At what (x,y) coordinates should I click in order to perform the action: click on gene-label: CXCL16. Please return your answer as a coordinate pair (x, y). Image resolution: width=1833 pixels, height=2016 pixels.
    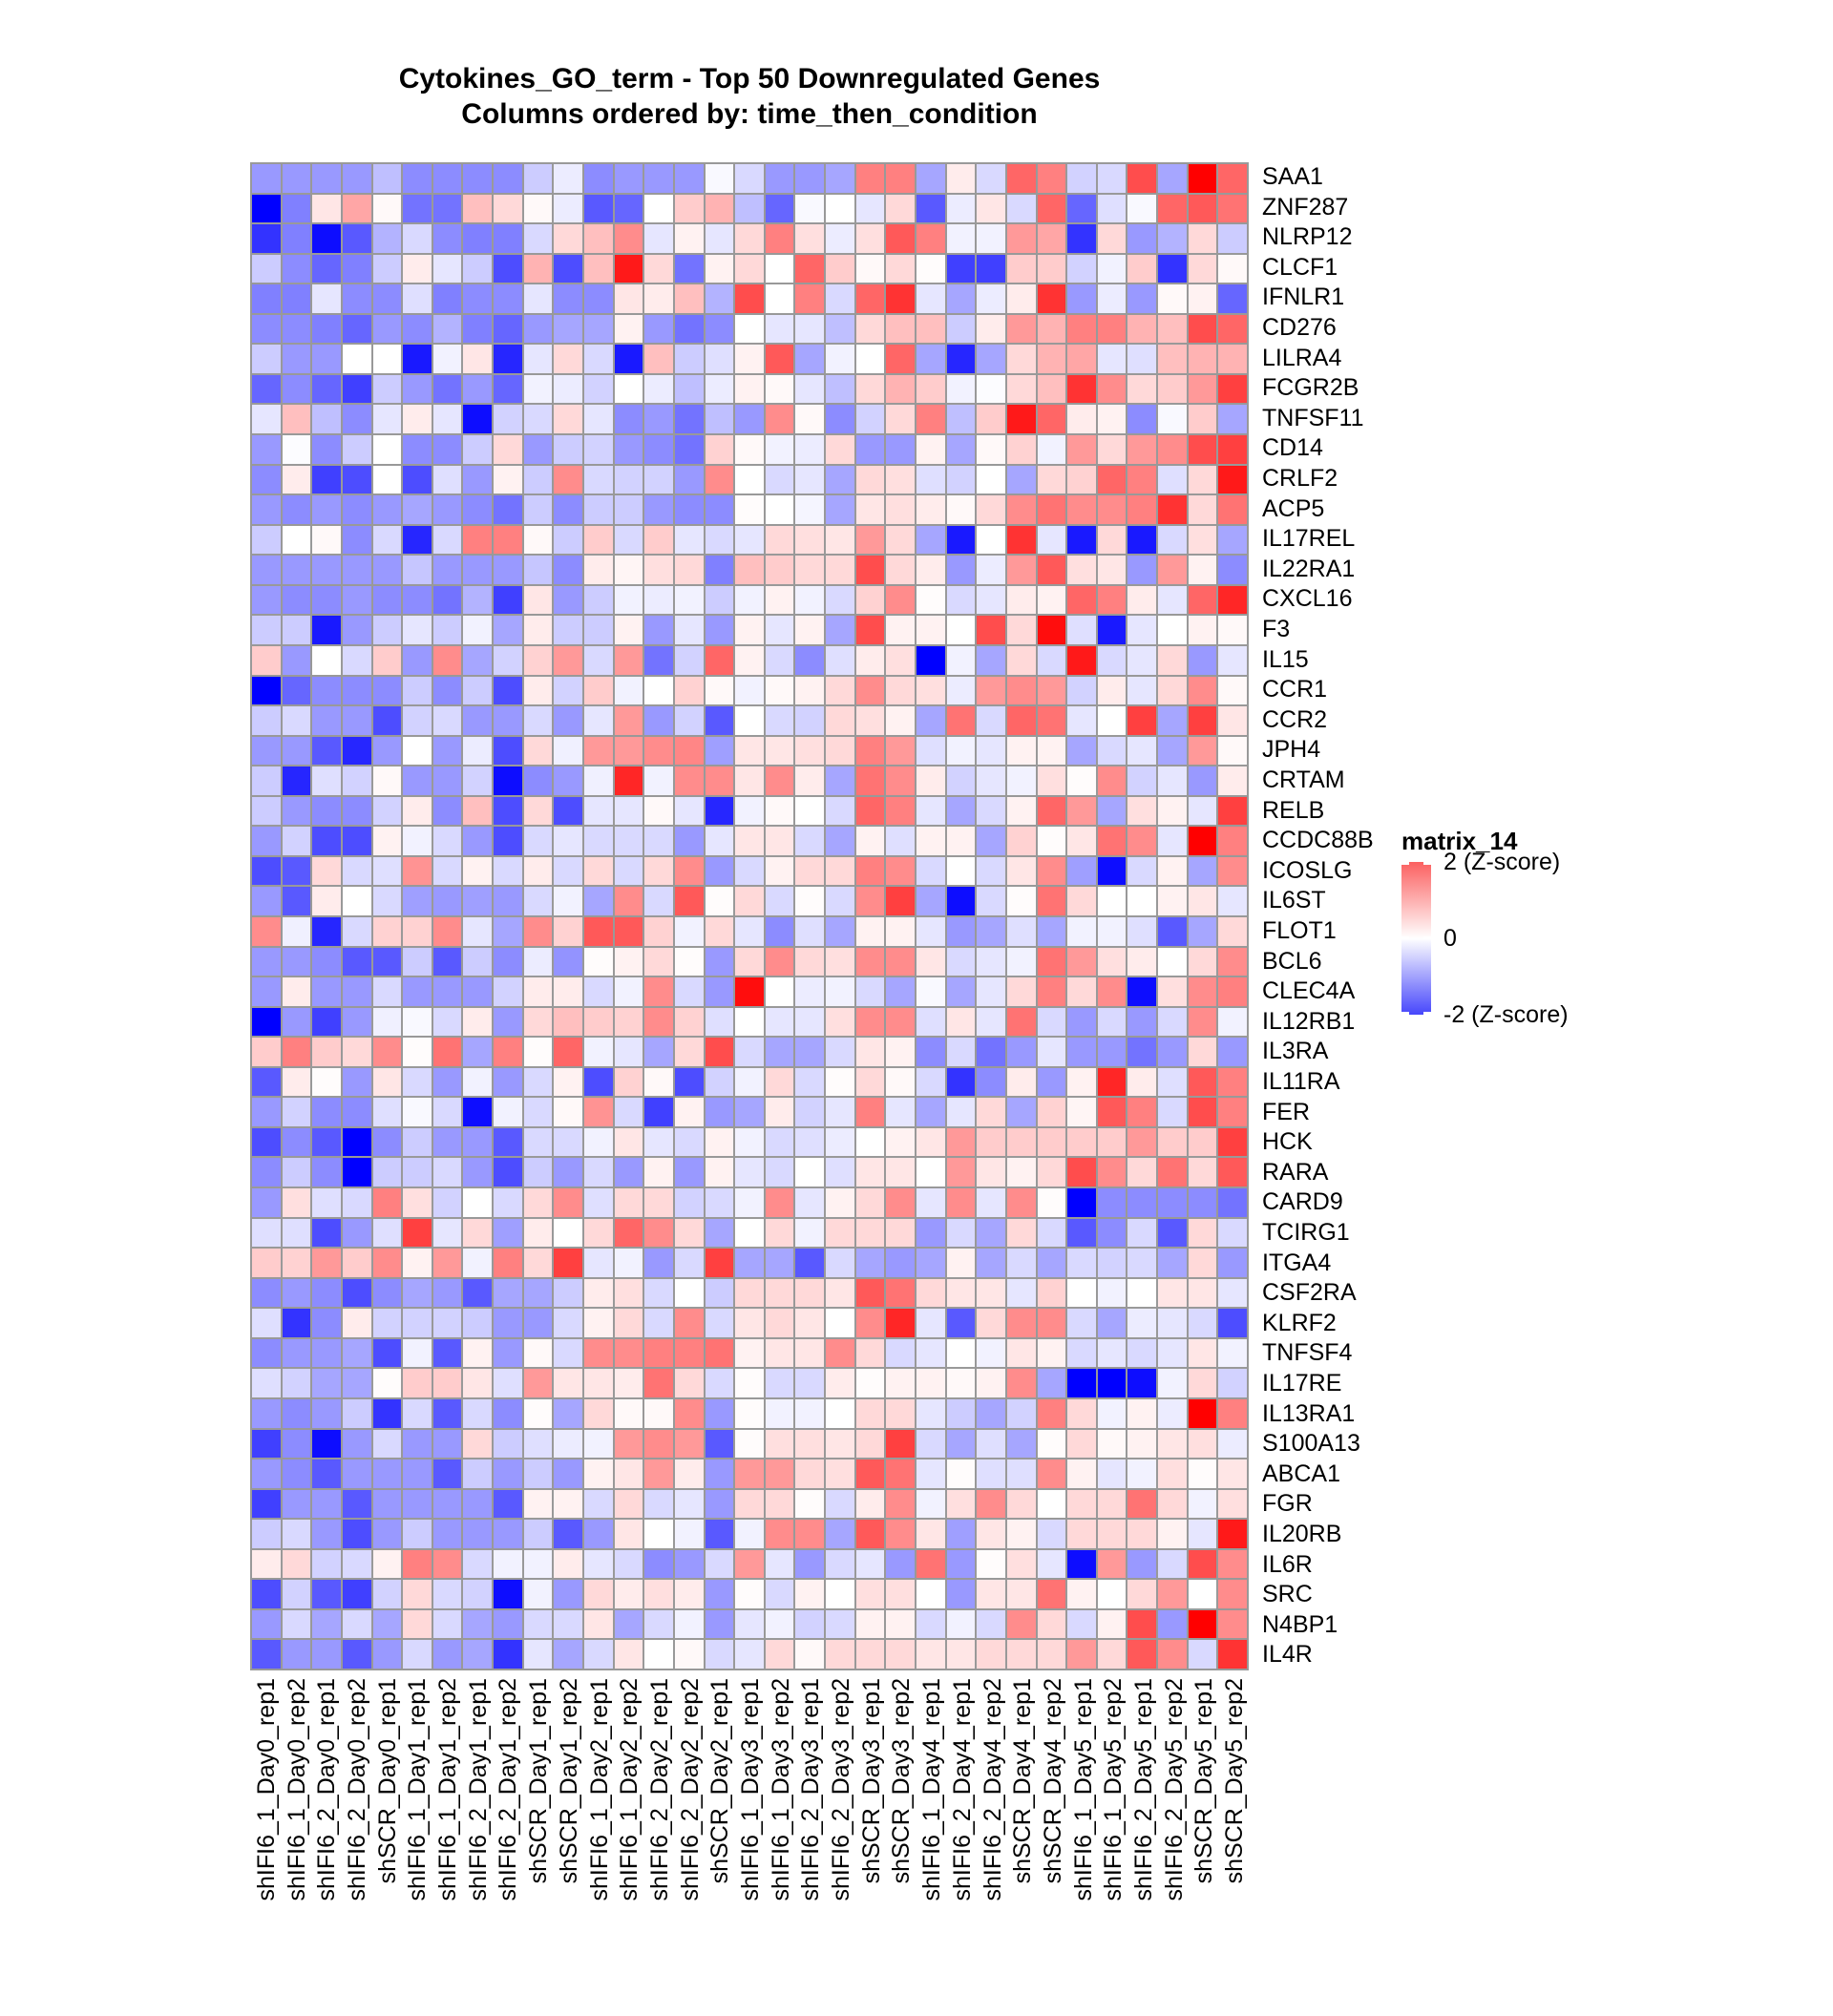
    Looking at the image, I should click on (1308, 599).